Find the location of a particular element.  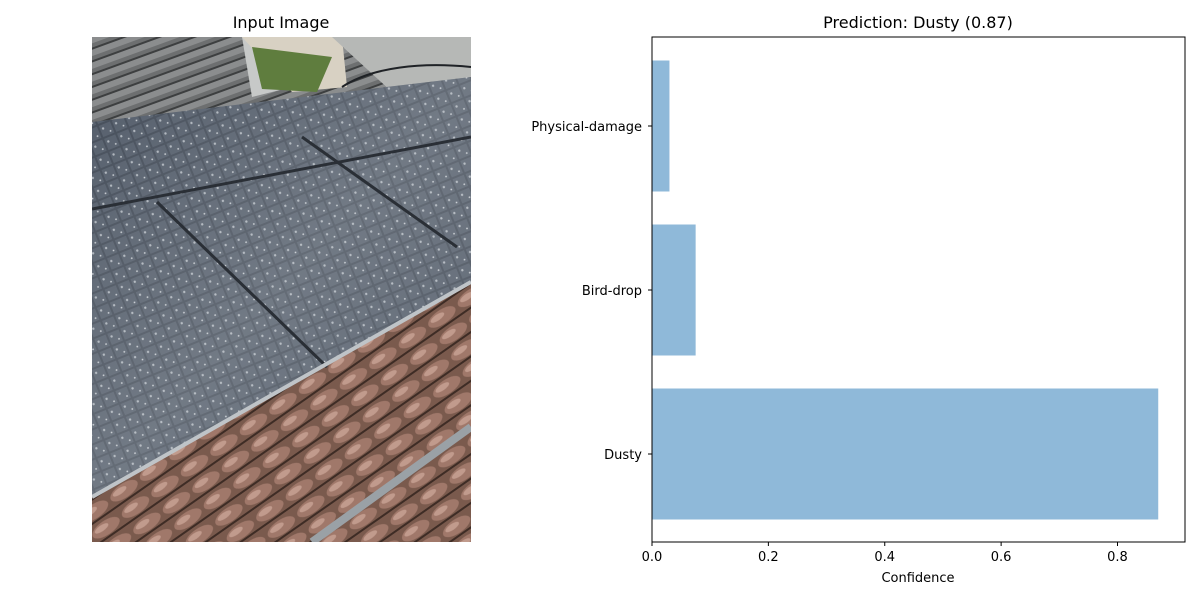

x-tick-label: 0.0 is located at coordinates (652, 557).